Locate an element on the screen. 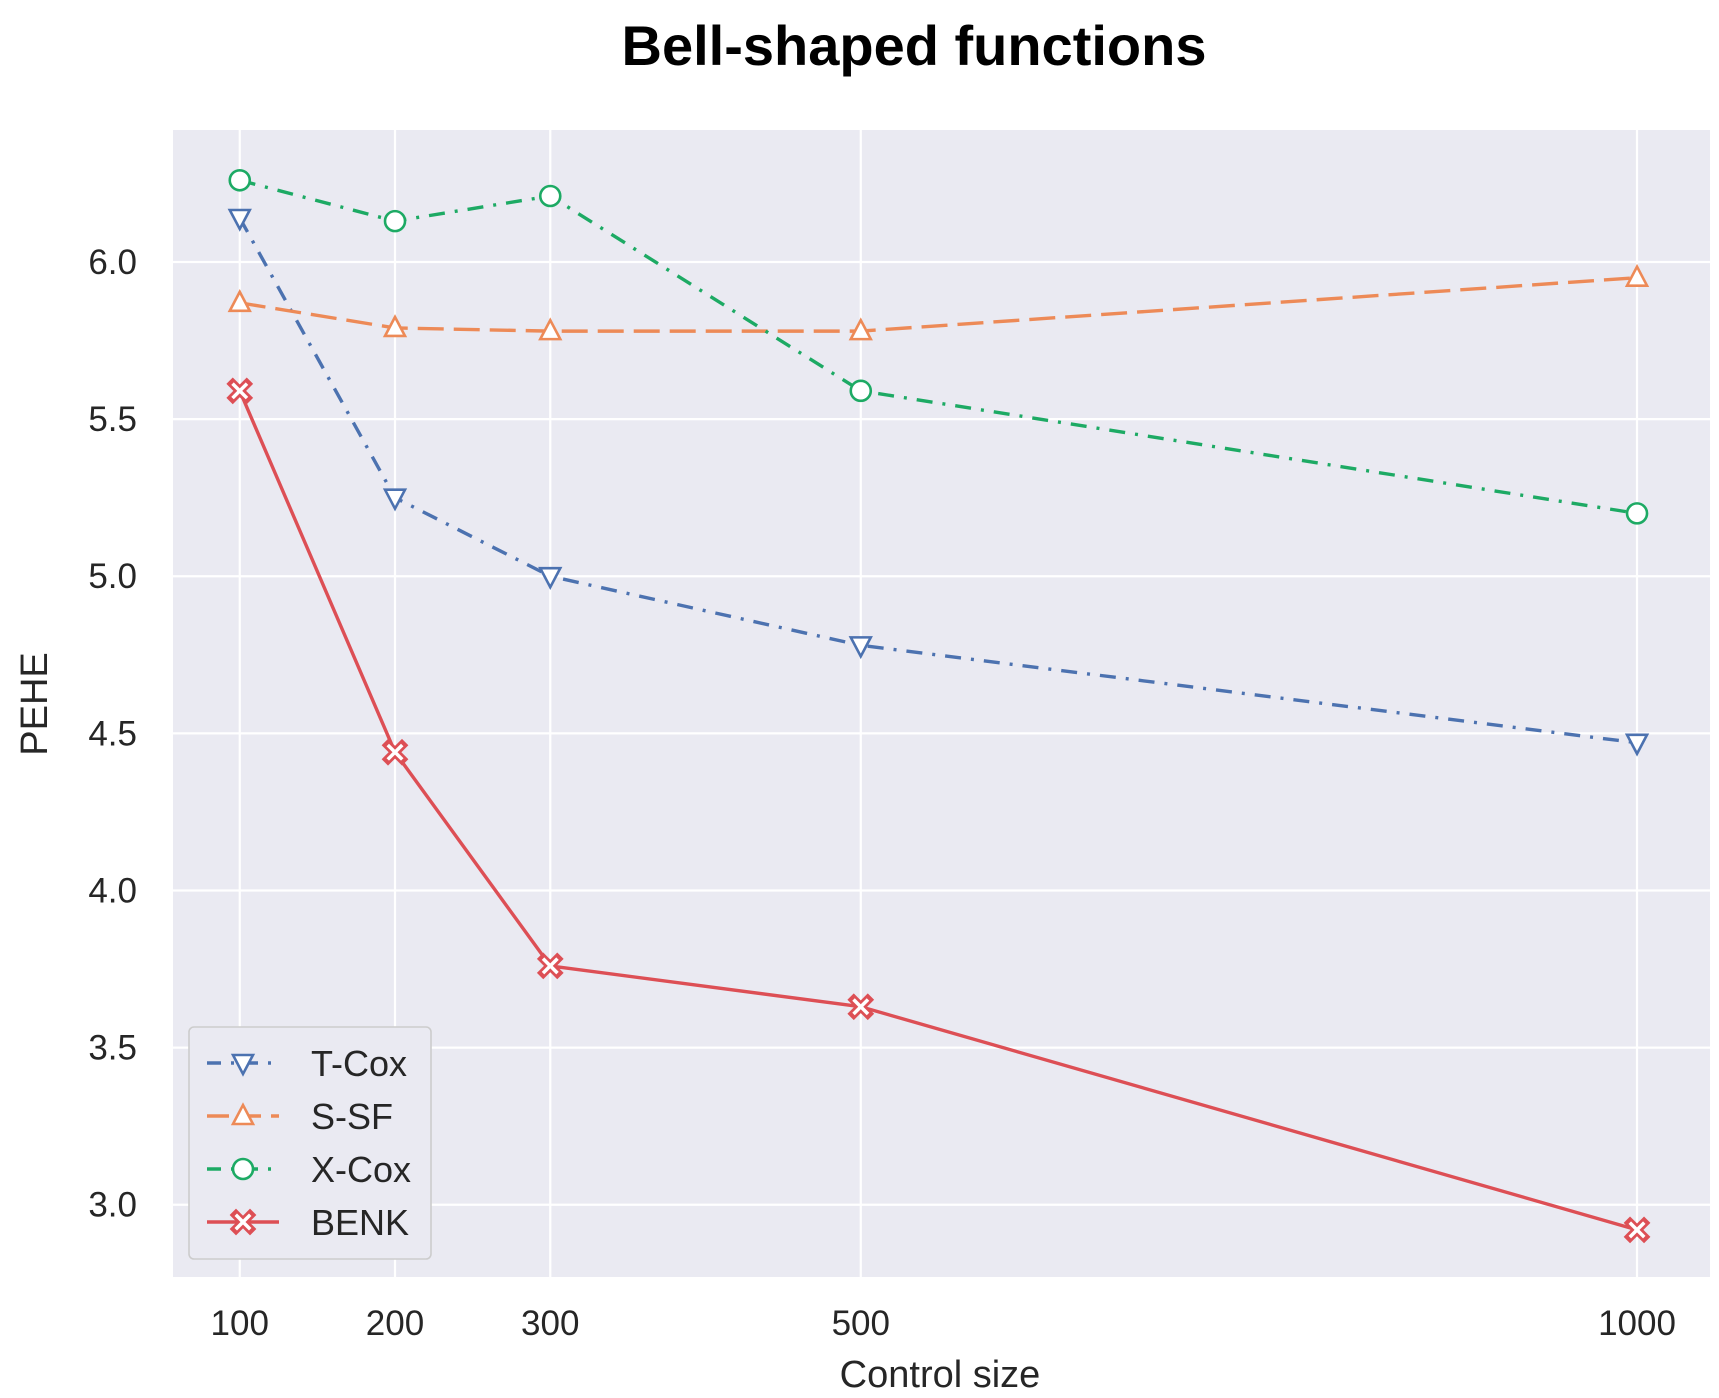 The width and height of the screenshot is (1719, 1398). x-tick-label: 200 is located at coordinates (395, 1323).